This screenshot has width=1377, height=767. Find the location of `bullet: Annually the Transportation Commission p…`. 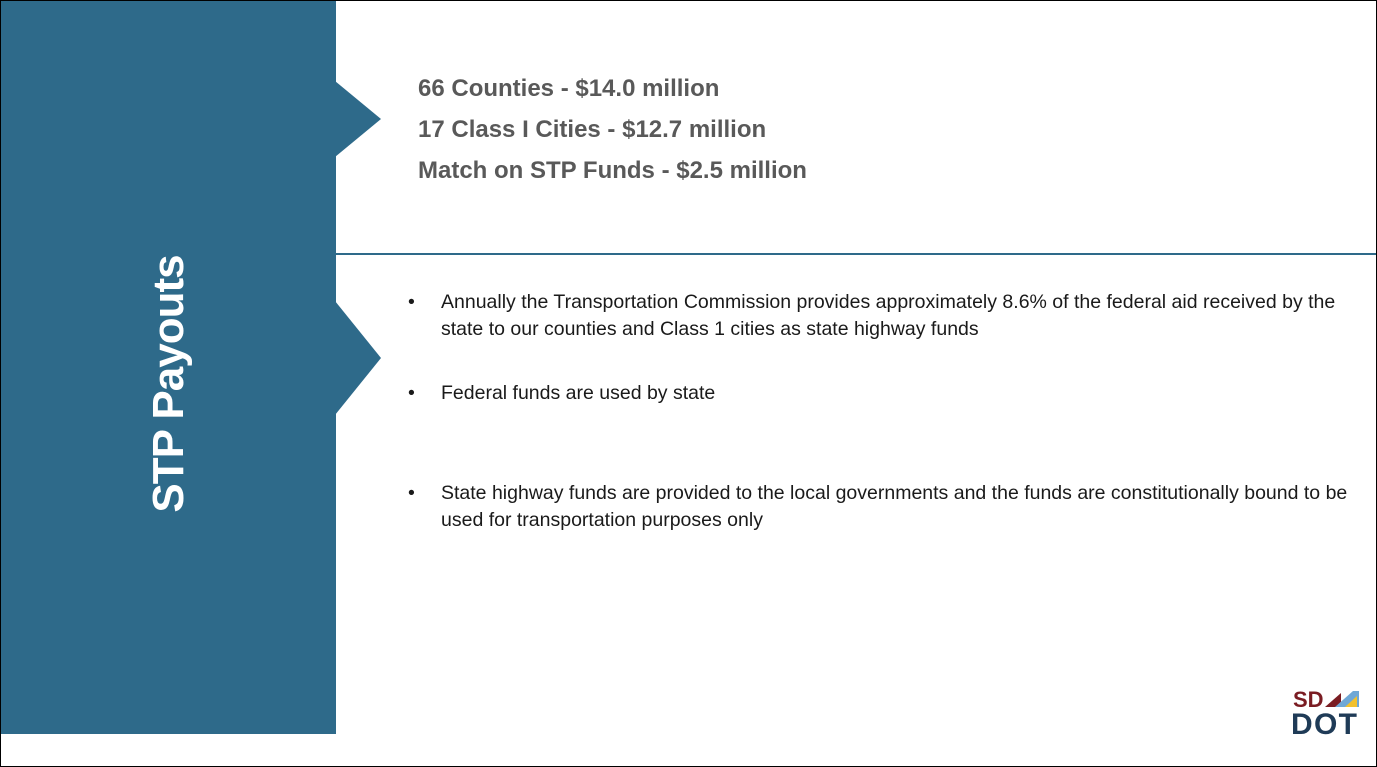

bullet: Annually the Transportation Commission p… is located at coordinates (887, 316).